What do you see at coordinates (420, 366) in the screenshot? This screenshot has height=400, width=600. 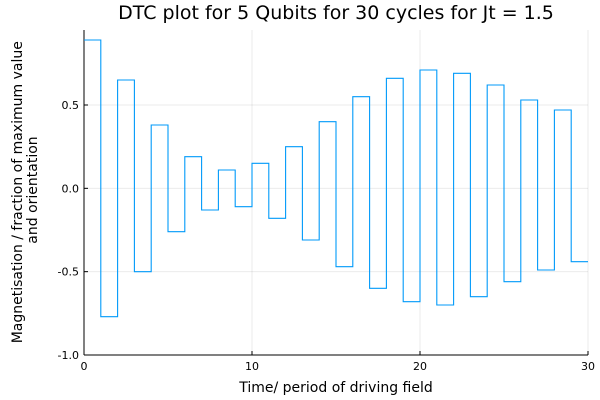 I see `x-tick-label-2: 20` at bounding box center [420, 366].